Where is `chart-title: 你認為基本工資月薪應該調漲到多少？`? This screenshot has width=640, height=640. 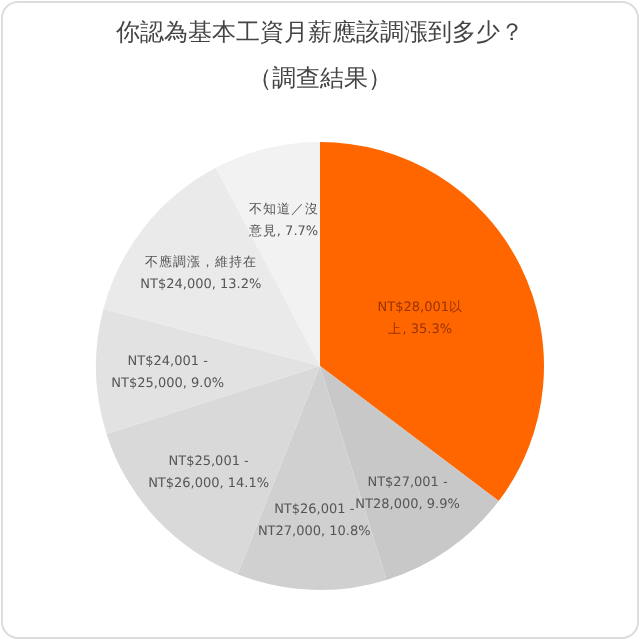 chart-title: 你認為基本工資月薪應該調漲到多少？ is located at coordinates (319, 32).